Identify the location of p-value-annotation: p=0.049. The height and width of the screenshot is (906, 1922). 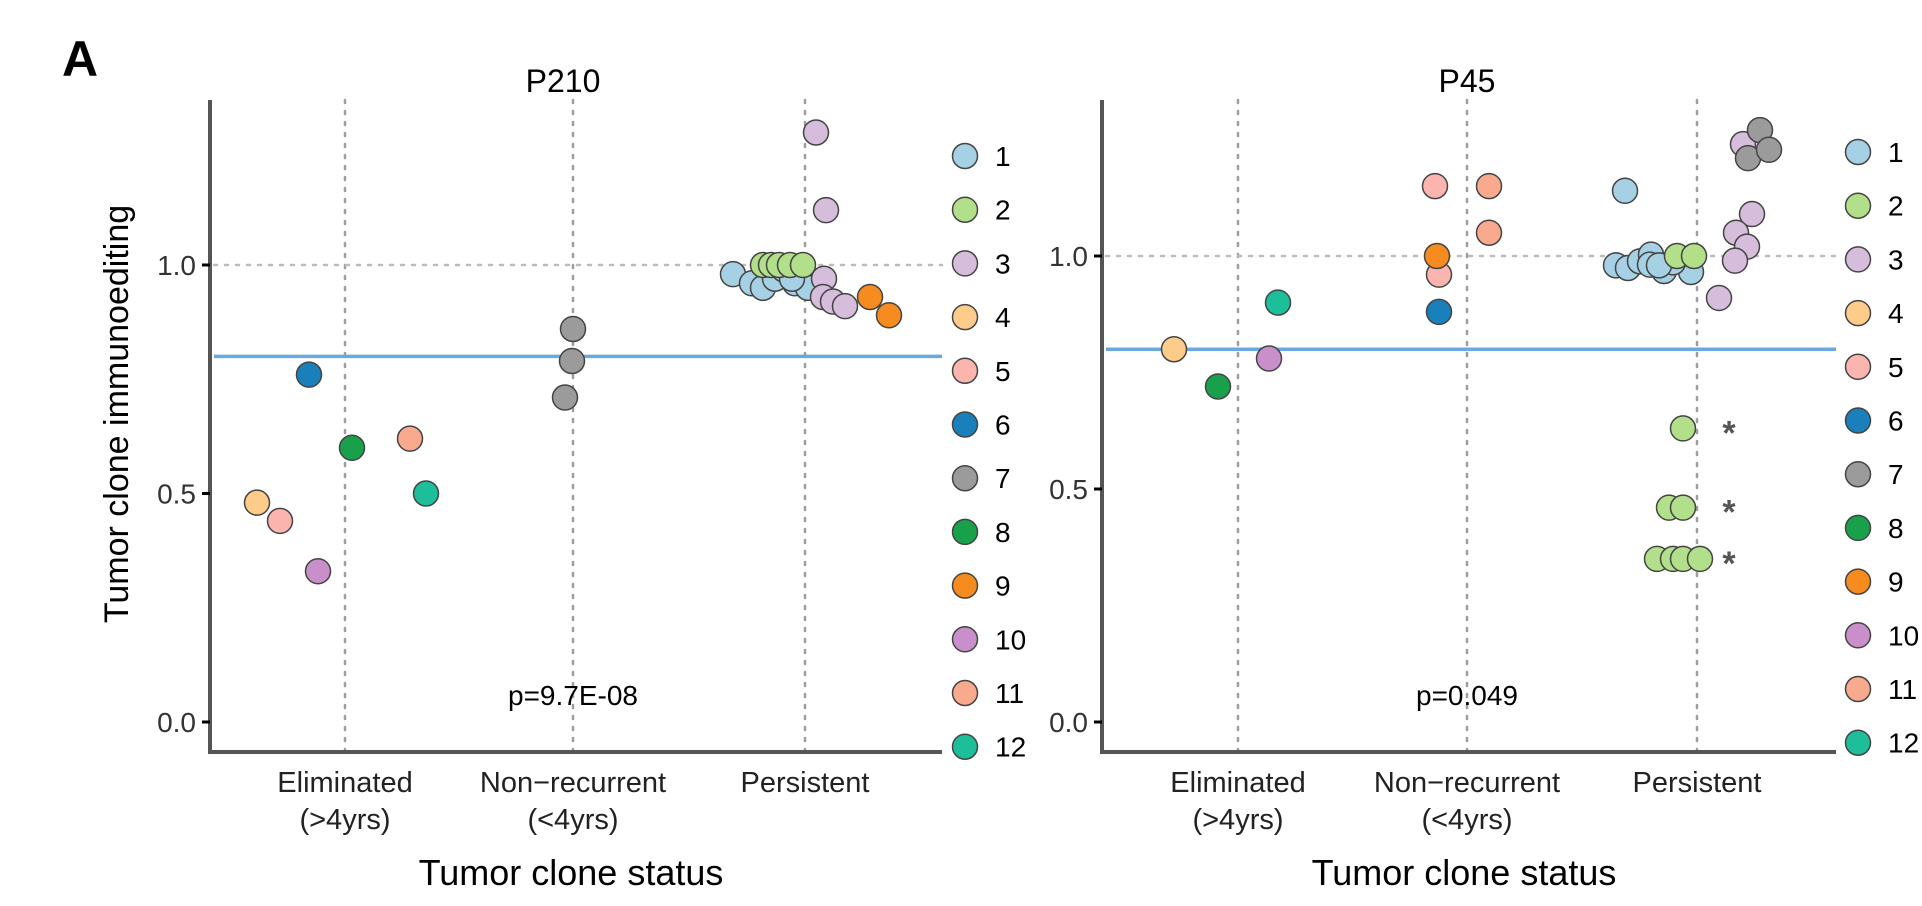
(1467, 695).